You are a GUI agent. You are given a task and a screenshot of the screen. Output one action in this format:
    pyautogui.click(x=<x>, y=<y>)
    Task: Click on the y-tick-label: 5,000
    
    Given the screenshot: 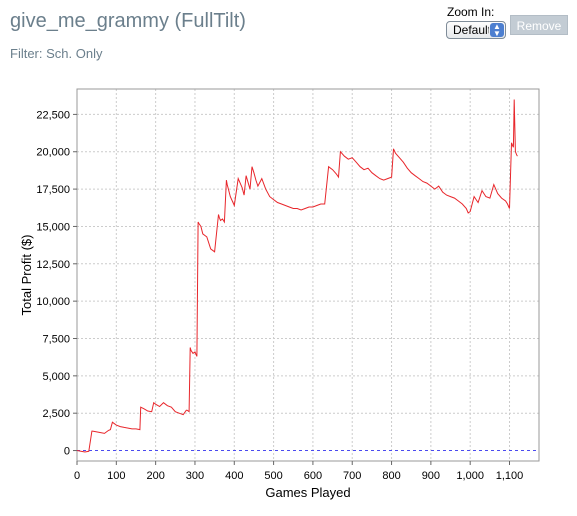 What is the action you would take?
    pyautogui.click(x=56, y=377)
    